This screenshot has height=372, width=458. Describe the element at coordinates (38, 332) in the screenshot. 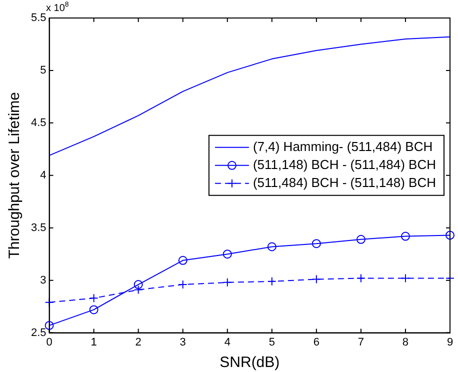

I see `y-tick-label: 2.5` at that location.